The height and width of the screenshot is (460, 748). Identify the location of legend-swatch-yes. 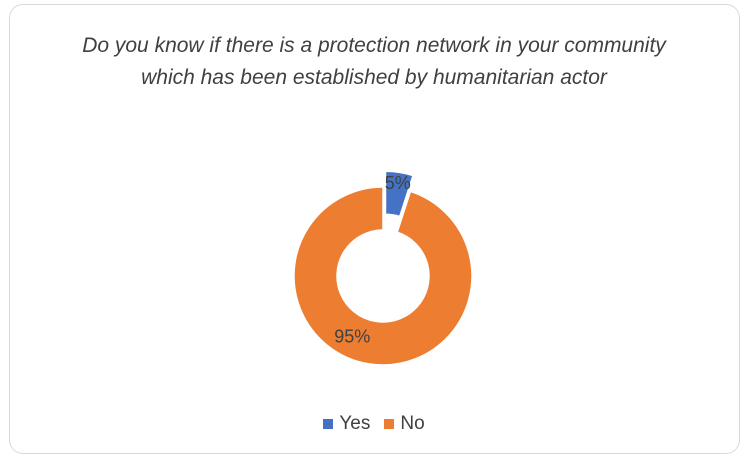
(328, 424).